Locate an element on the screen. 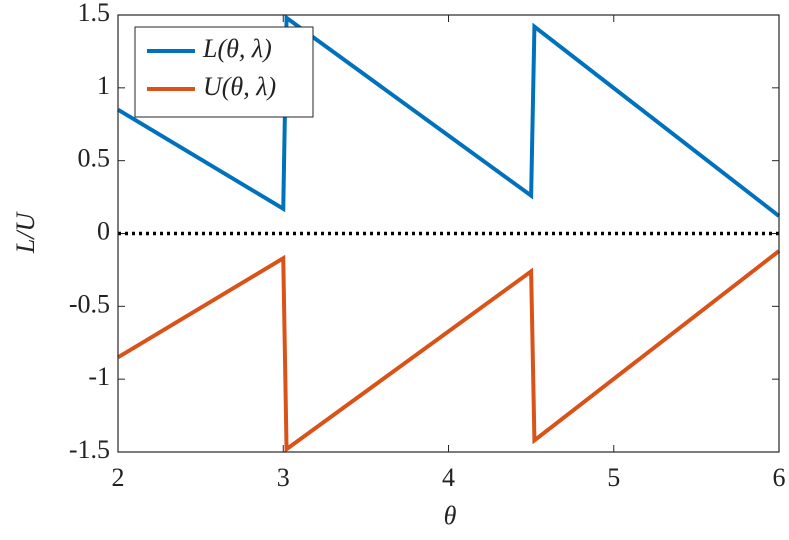 The image size is (789, 540). x-tick-label: 2 is located at coordinates (118, 477).